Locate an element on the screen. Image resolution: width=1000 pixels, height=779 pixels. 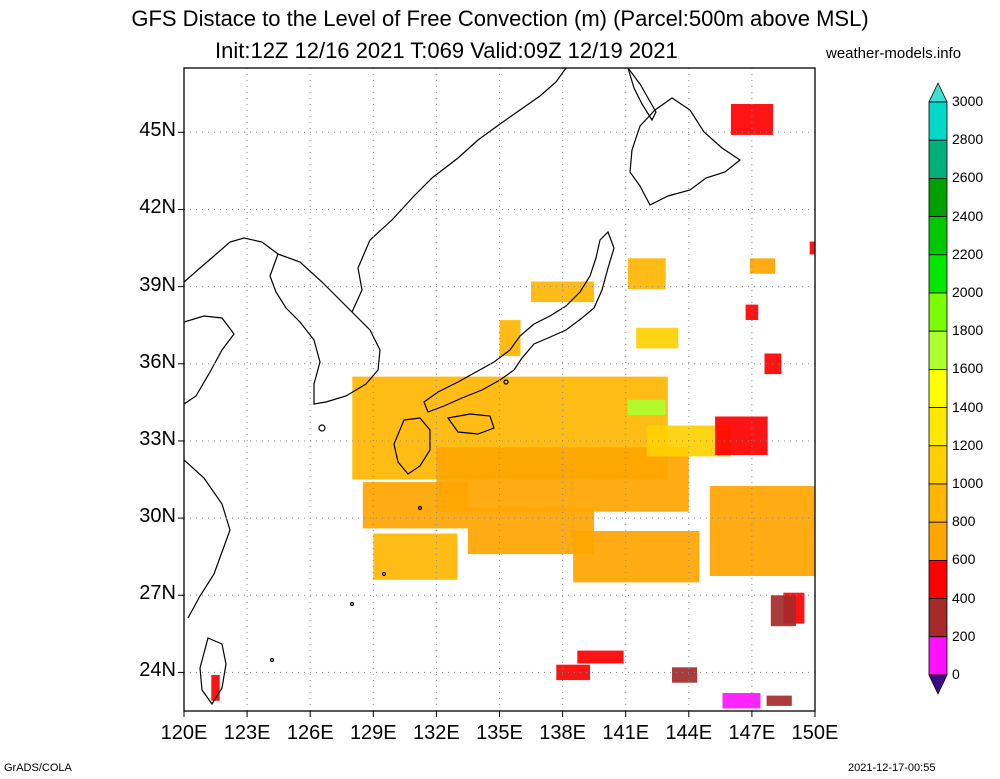
colorbar is located at coordinates (938, 388).